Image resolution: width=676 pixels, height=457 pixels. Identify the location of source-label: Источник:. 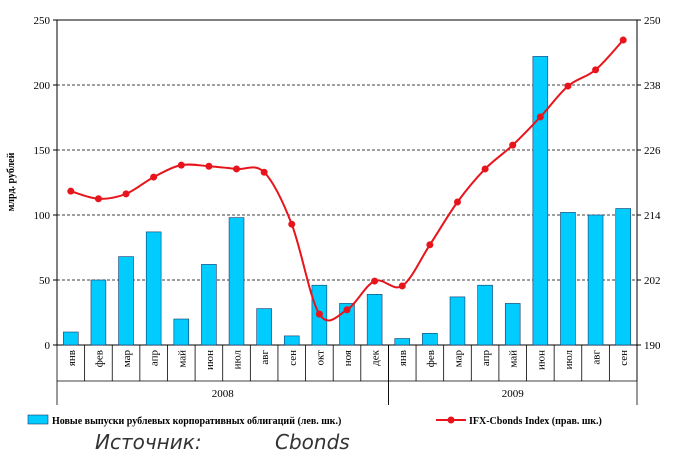
(148, 442).